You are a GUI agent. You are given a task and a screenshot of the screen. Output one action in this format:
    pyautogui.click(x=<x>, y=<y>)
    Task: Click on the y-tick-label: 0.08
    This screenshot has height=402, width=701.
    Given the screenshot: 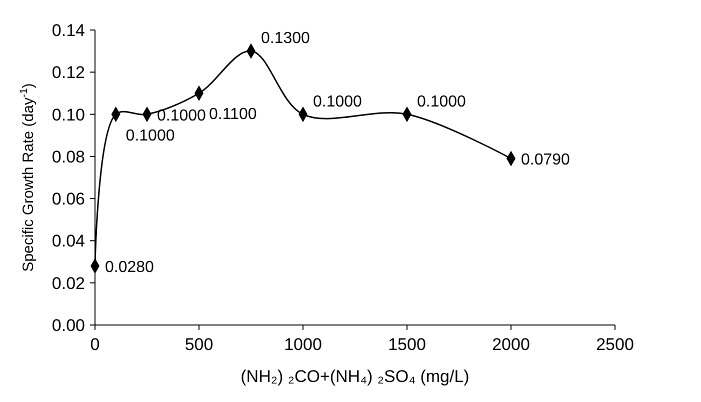 What is the action you would take?
    pyautogui.click(x=68, y=156)
    